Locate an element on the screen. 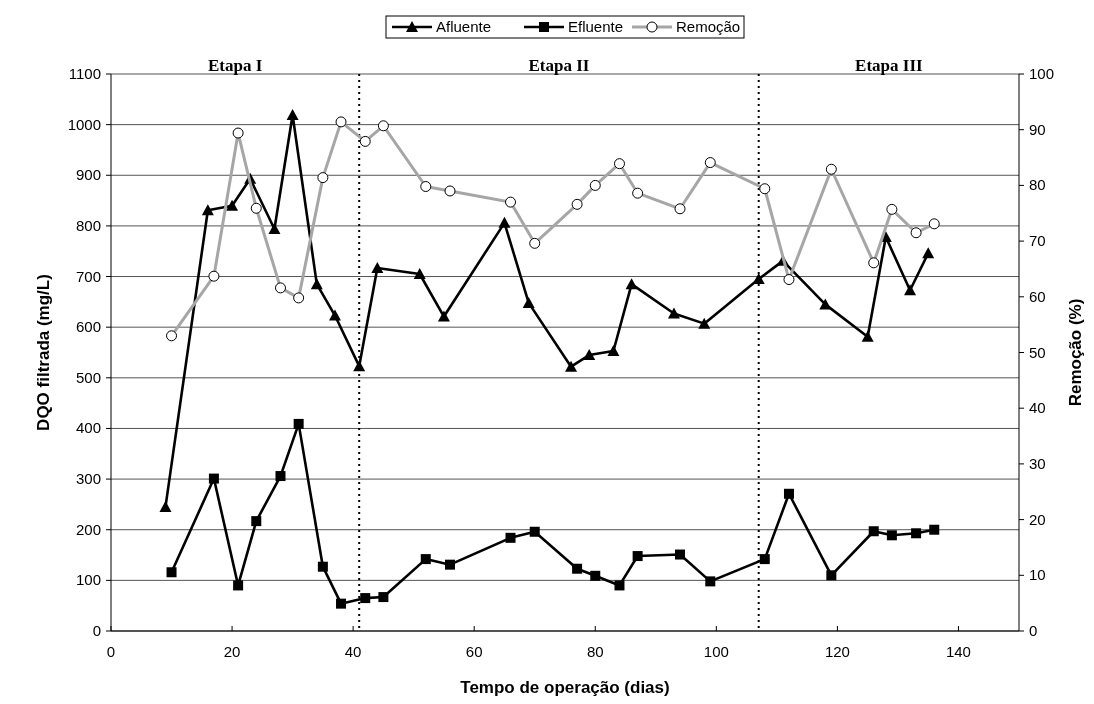  legend-label: Efluente is located at coordinates (596, 26).